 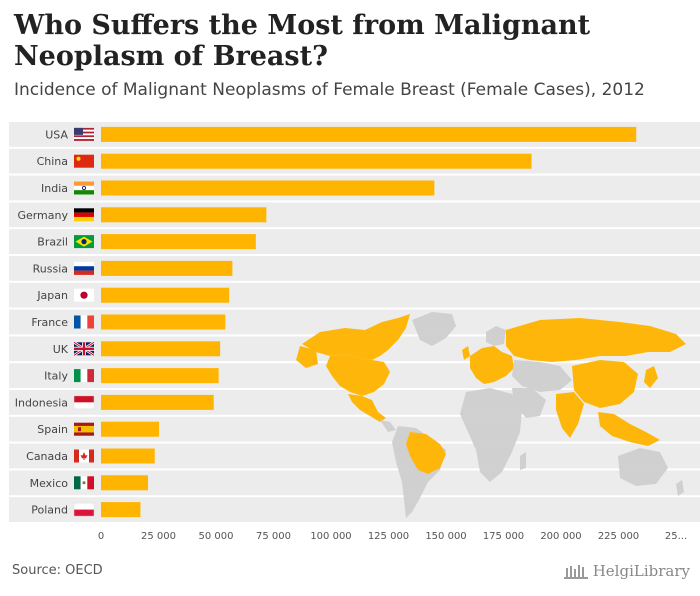 I want to click on category-label: Italy, so click(x=56, y=376).